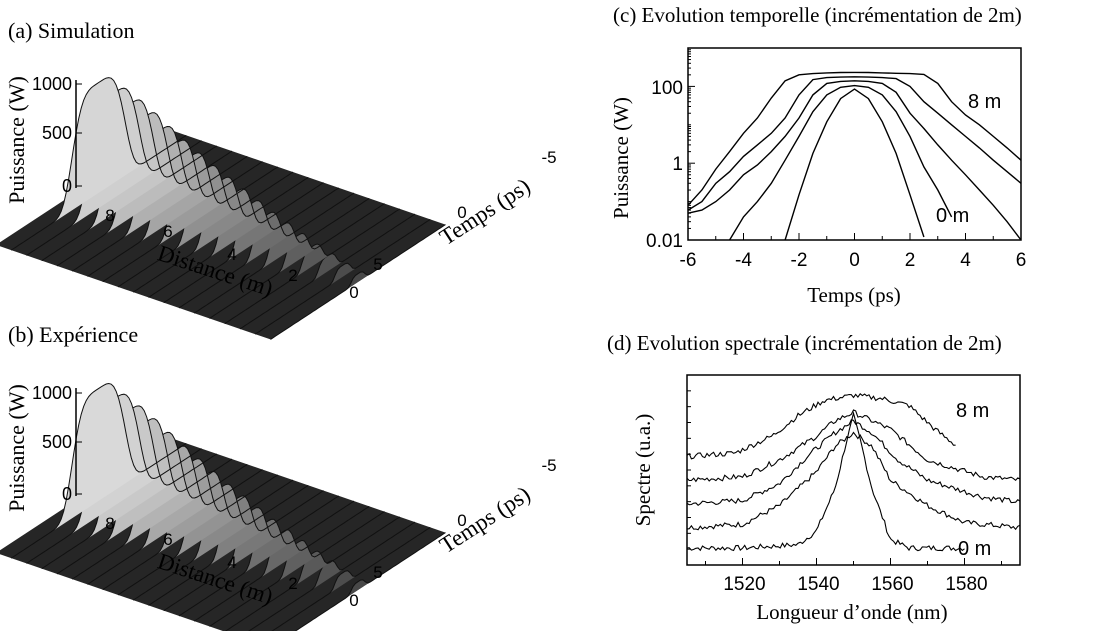  Describe the element at coordinates (1021, 260) in the screenshot. I see `panel-c-x-tick-label: 6` at that location.